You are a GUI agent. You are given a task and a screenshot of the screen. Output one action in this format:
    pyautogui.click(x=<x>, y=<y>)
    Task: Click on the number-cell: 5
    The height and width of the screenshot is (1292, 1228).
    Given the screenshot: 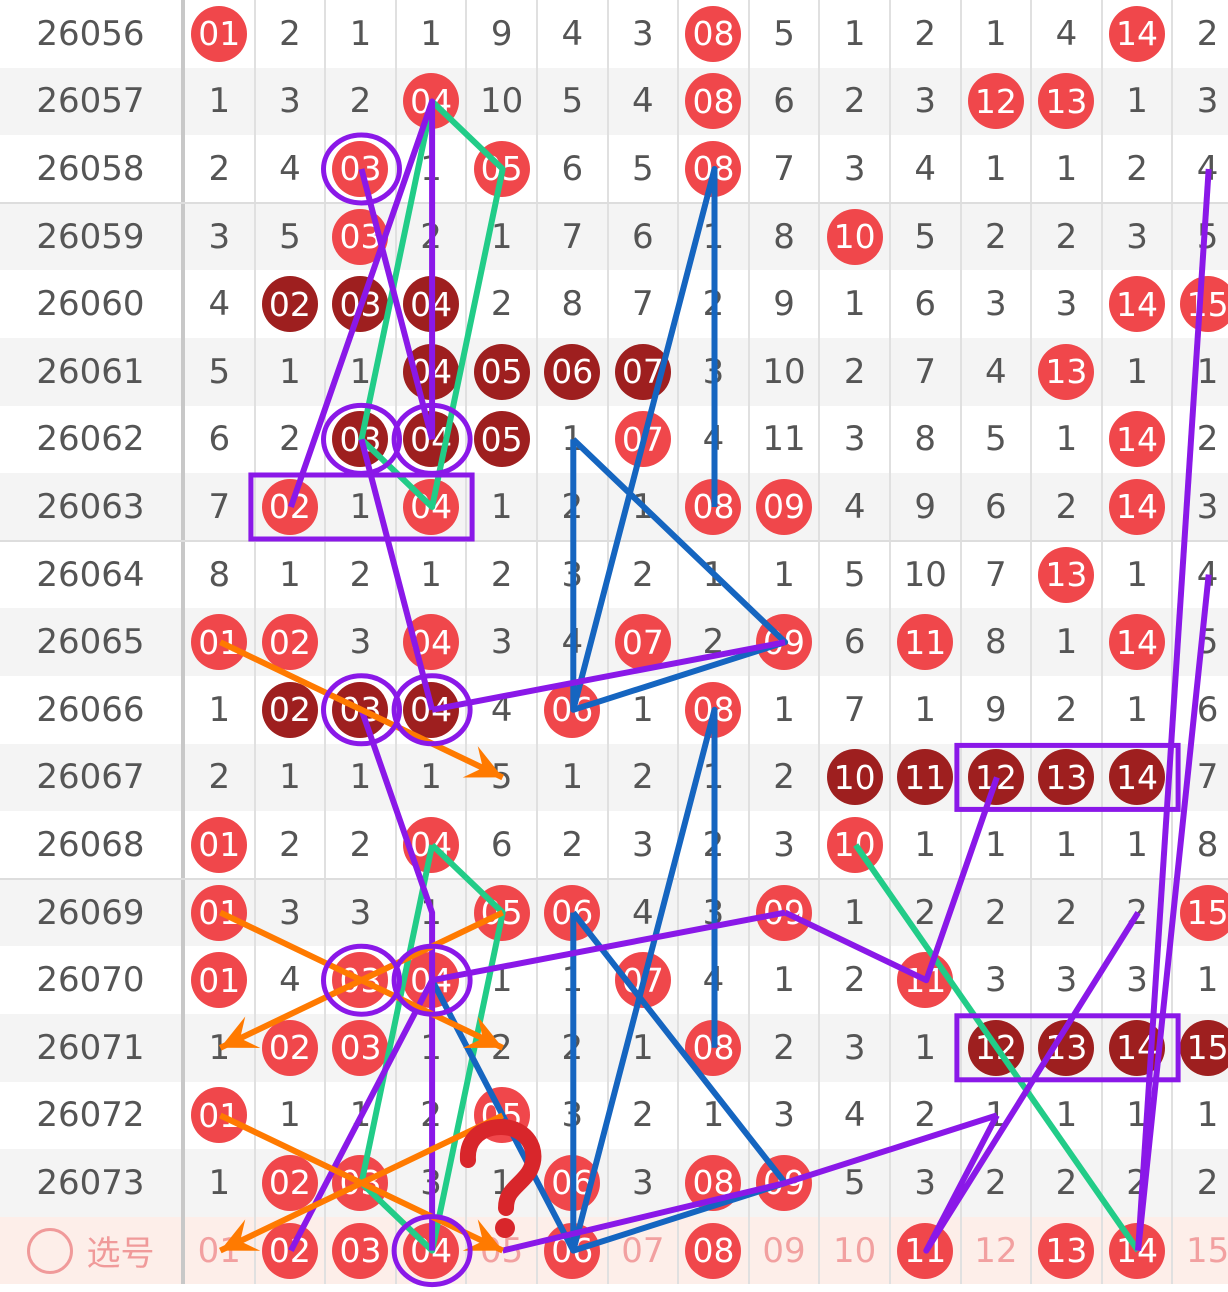 What is the action you would take?
    pyautogui.click(x=573, y=101)
    